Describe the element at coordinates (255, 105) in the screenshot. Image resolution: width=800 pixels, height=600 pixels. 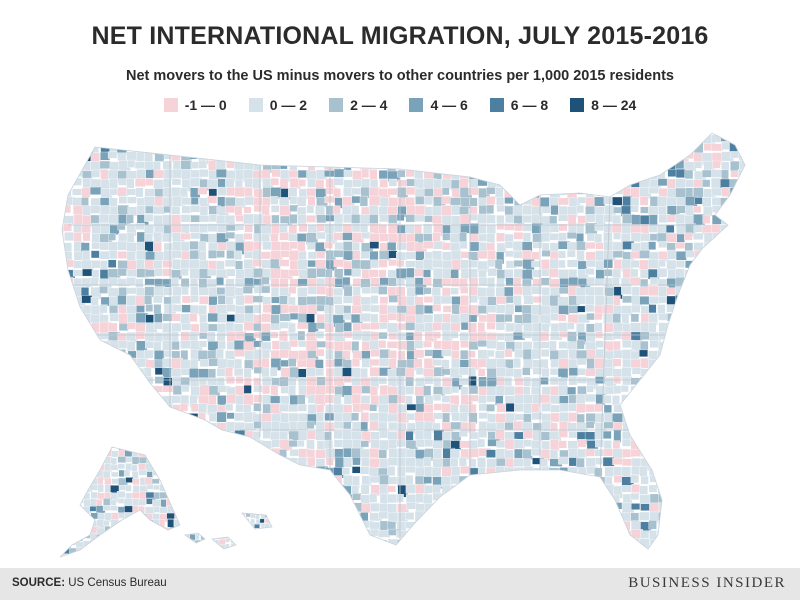
I see `legend-swatch` at that location.